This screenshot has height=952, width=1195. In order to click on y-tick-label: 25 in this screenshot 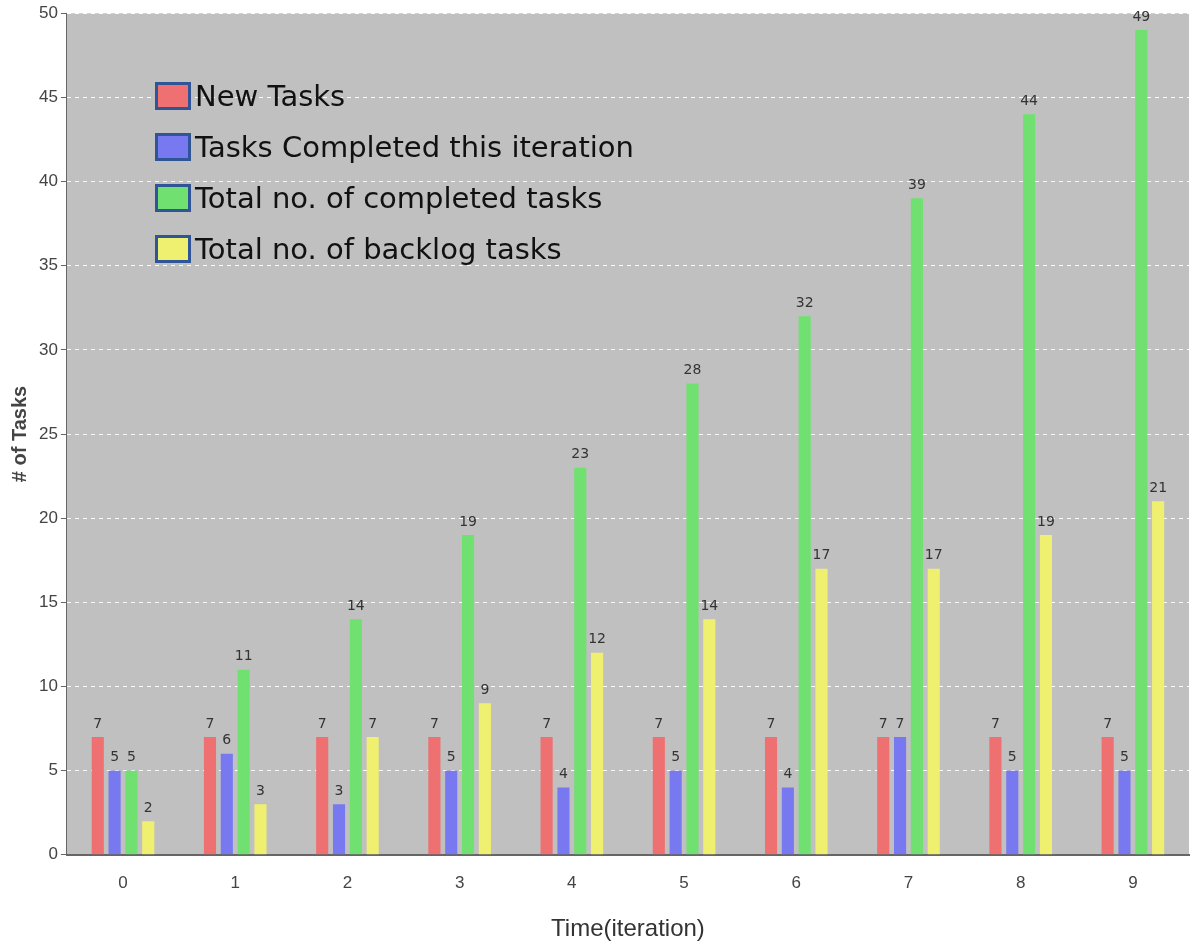, I will do `click(48, 433)`.